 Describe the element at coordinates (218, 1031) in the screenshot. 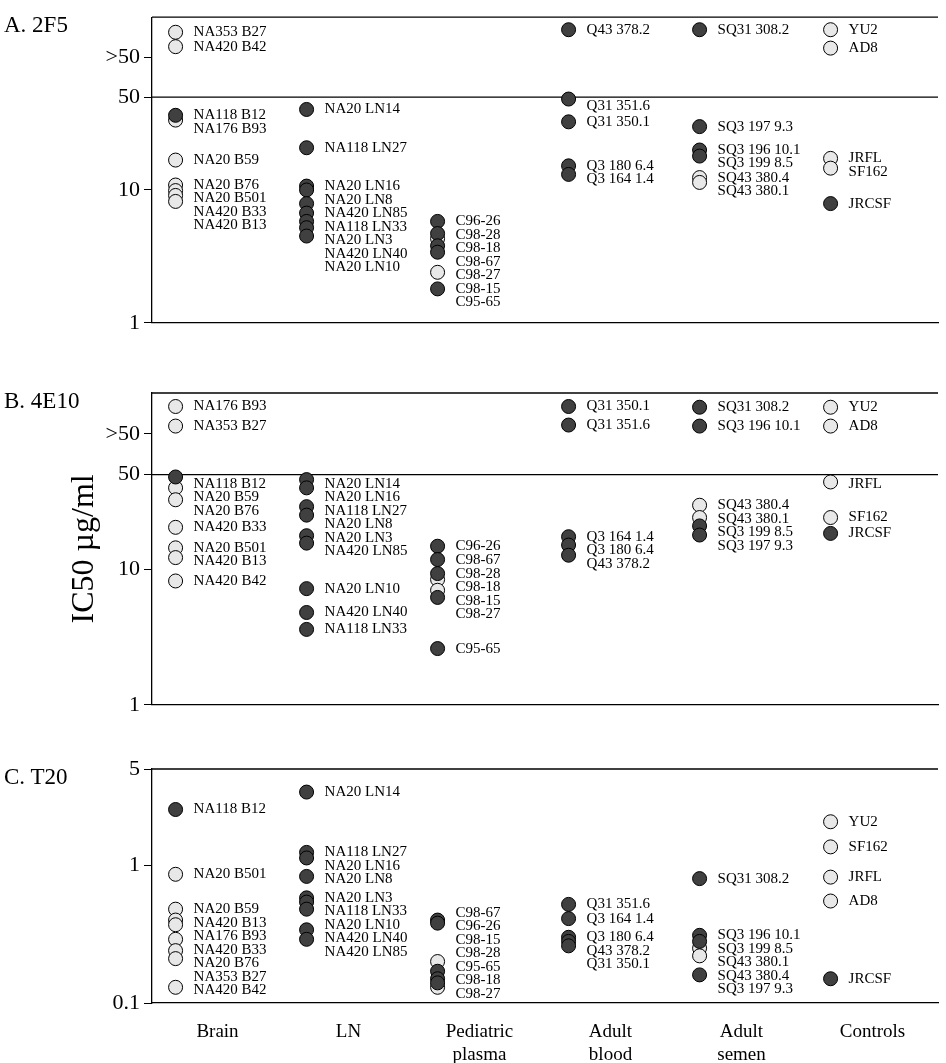

I see `x-tick-label: Brain` at that location.